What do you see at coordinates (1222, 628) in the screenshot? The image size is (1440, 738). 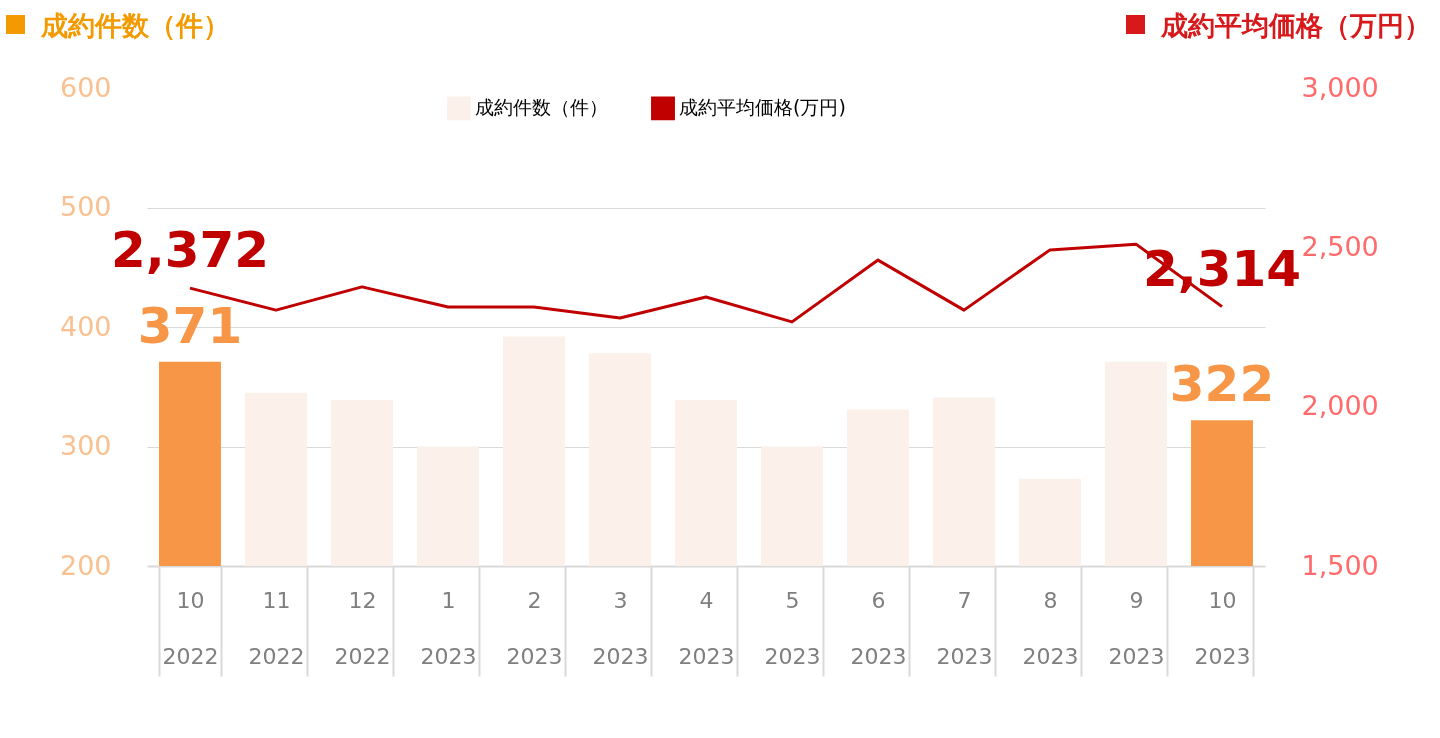 I see `category-label: 10 2023` at bounding box center [1222, 628].